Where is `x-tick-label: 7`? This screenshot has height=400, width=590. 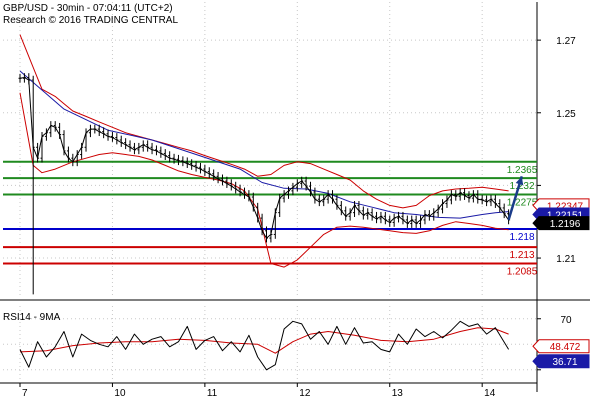
x-tick-label: 7 is located at coordinates (25, 393).